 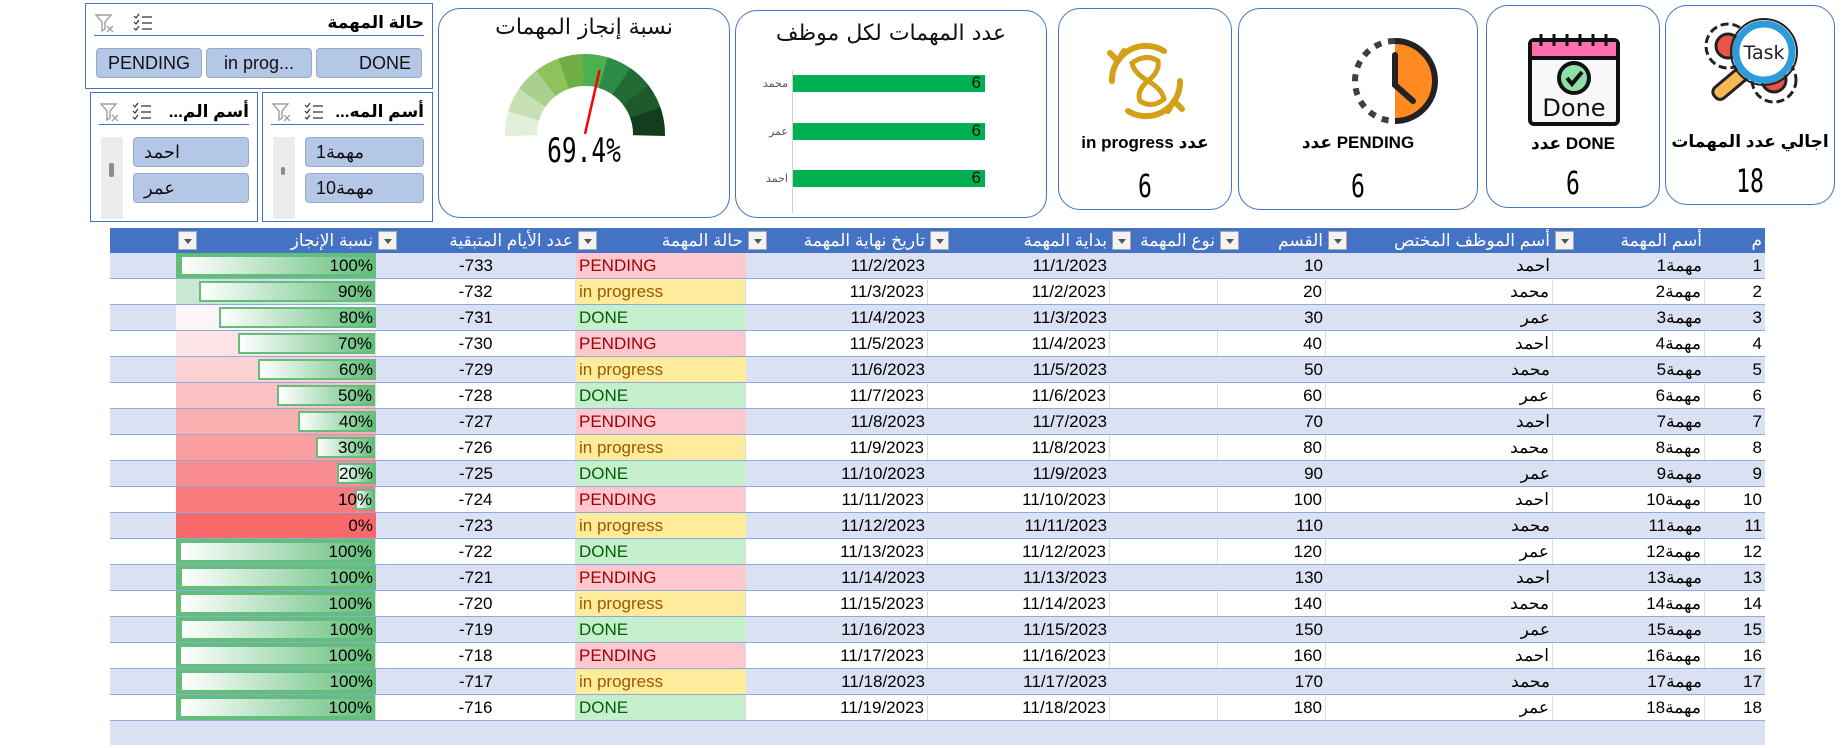 I want to click on cell-task-name: مهمة17, so click(x=1674, y=681).